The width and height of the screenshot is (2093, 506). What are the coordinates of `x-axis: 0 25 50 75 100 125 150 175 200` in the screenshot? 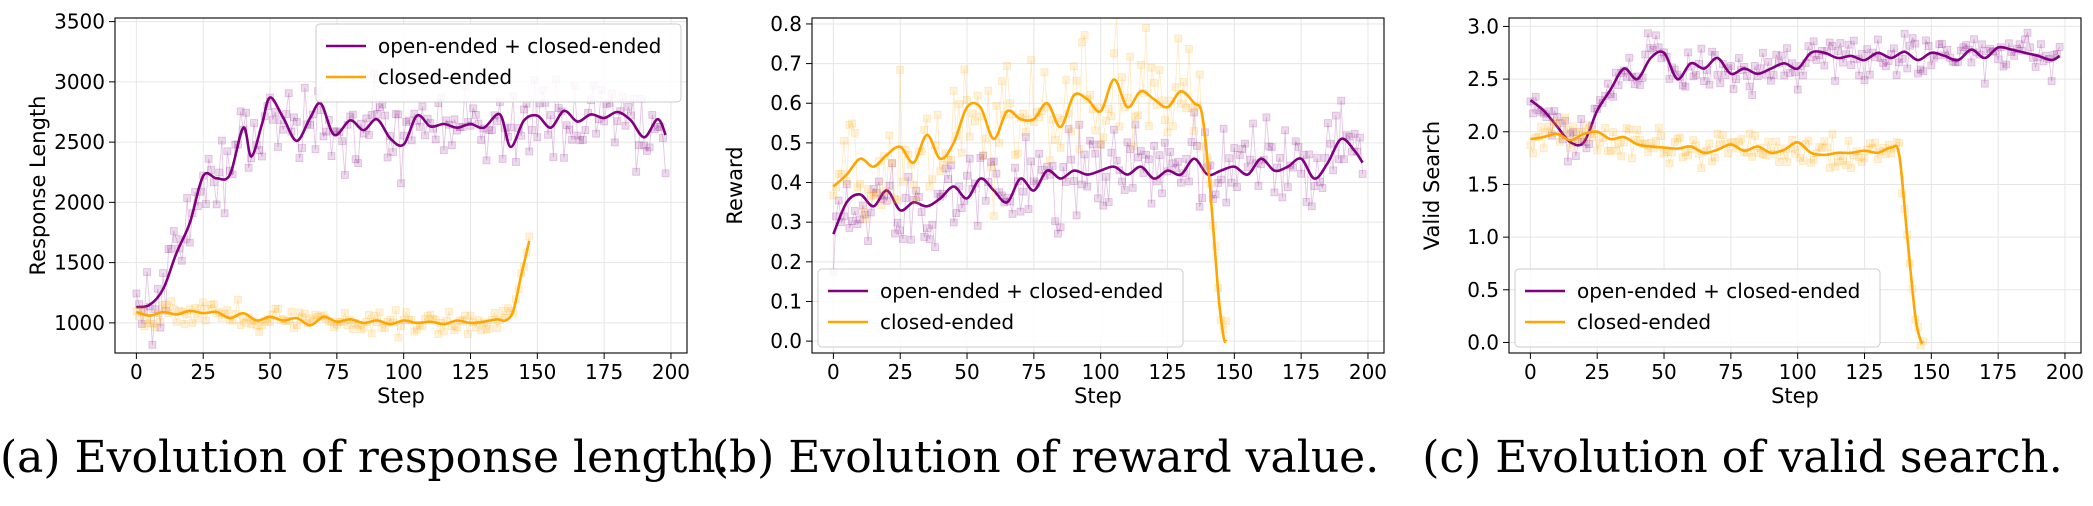 It's located at (1804, 368).